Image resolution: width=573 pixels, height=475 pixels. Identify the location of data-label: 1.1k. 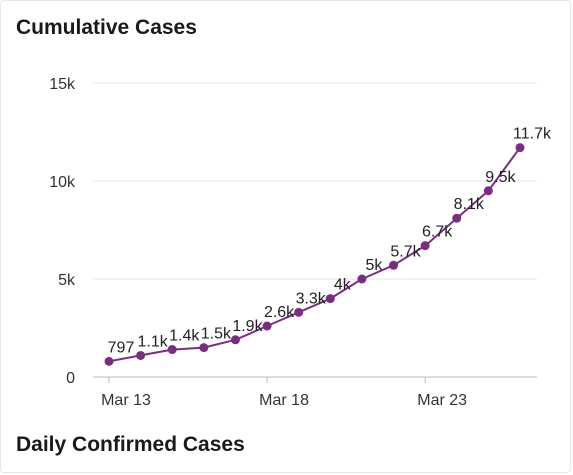
(152, 341).